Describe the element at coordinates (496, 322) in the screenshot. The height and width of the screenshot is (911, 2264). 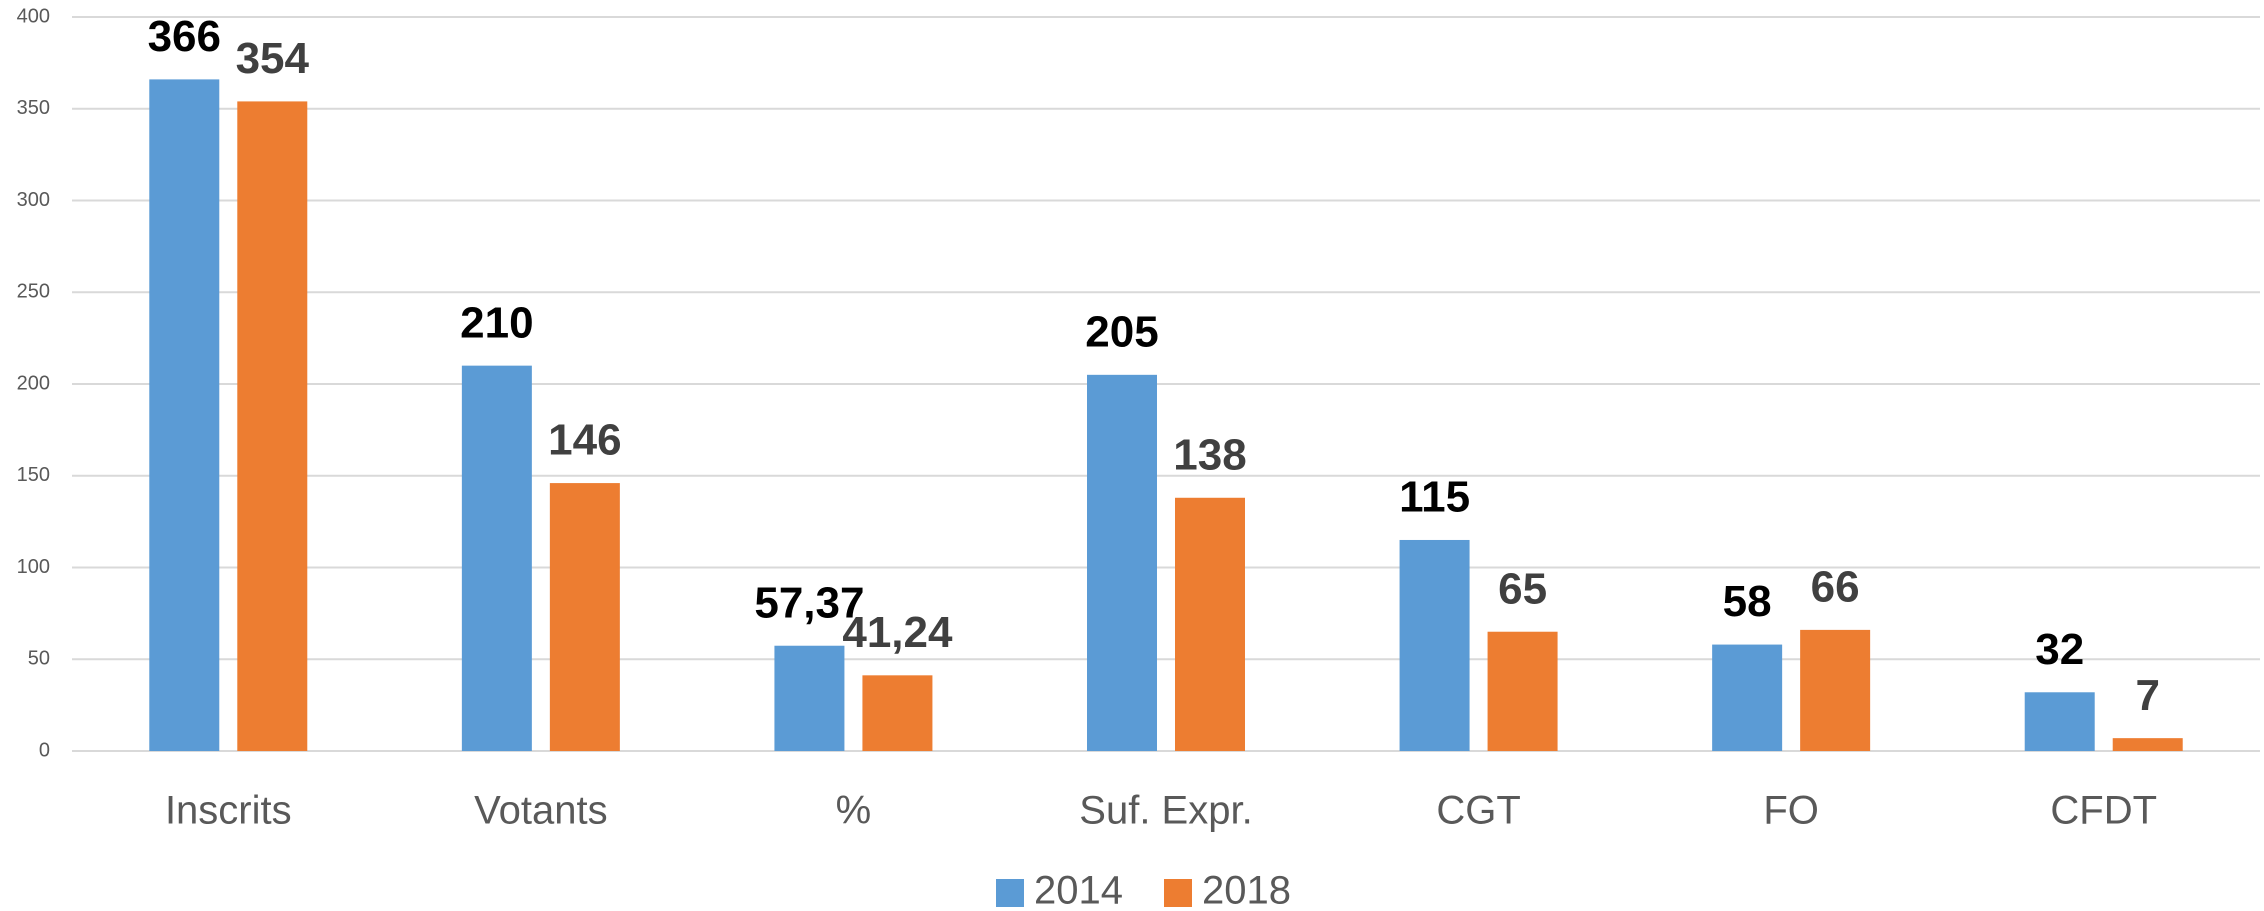
I see `value-label: 210` at that location.